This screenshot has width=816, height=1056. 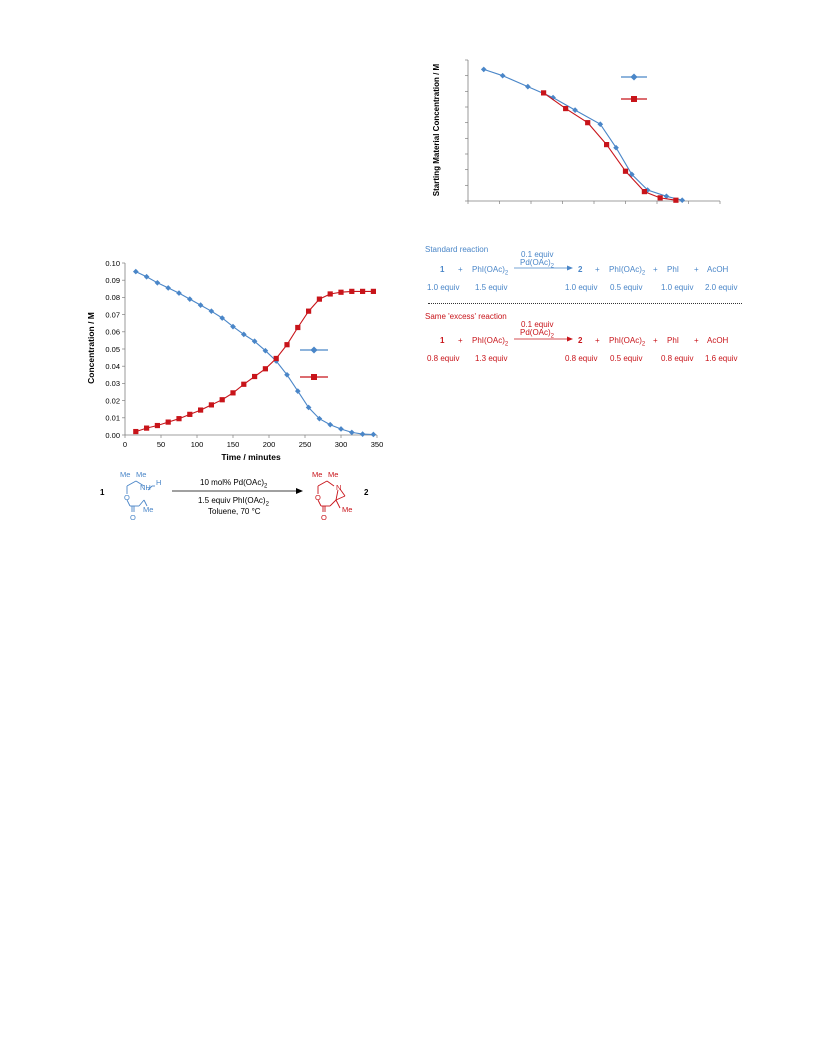 What do you see at coordinates (537, 334) in the screenshot?
I see `excess-cat-bottom: Pd(OAc)2` at bounding box center [537, 334].